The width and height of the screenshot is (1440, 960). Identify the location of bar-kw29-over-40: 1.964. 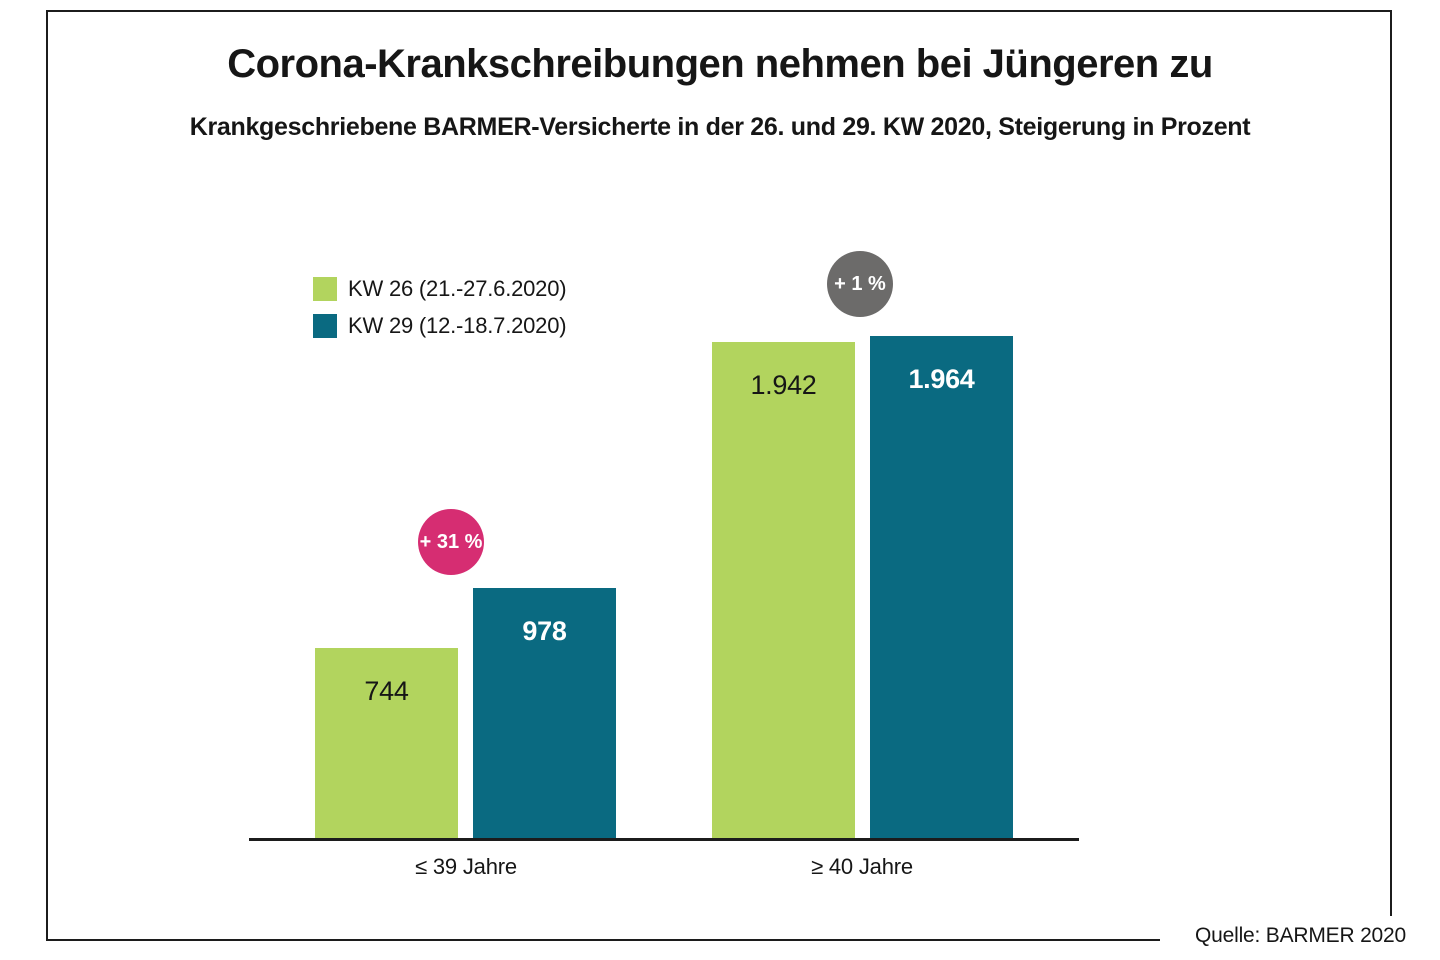
(941, 587).